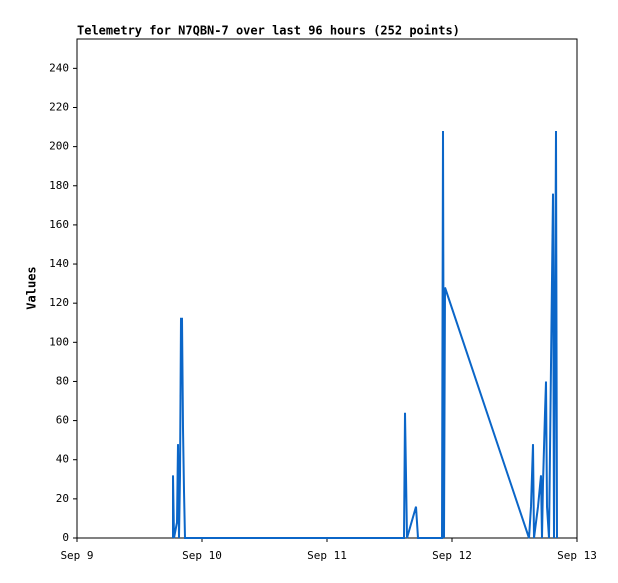 This screenshot has height=583, width=618. I want to click on y-tick-label: 180, so click(59, 185).